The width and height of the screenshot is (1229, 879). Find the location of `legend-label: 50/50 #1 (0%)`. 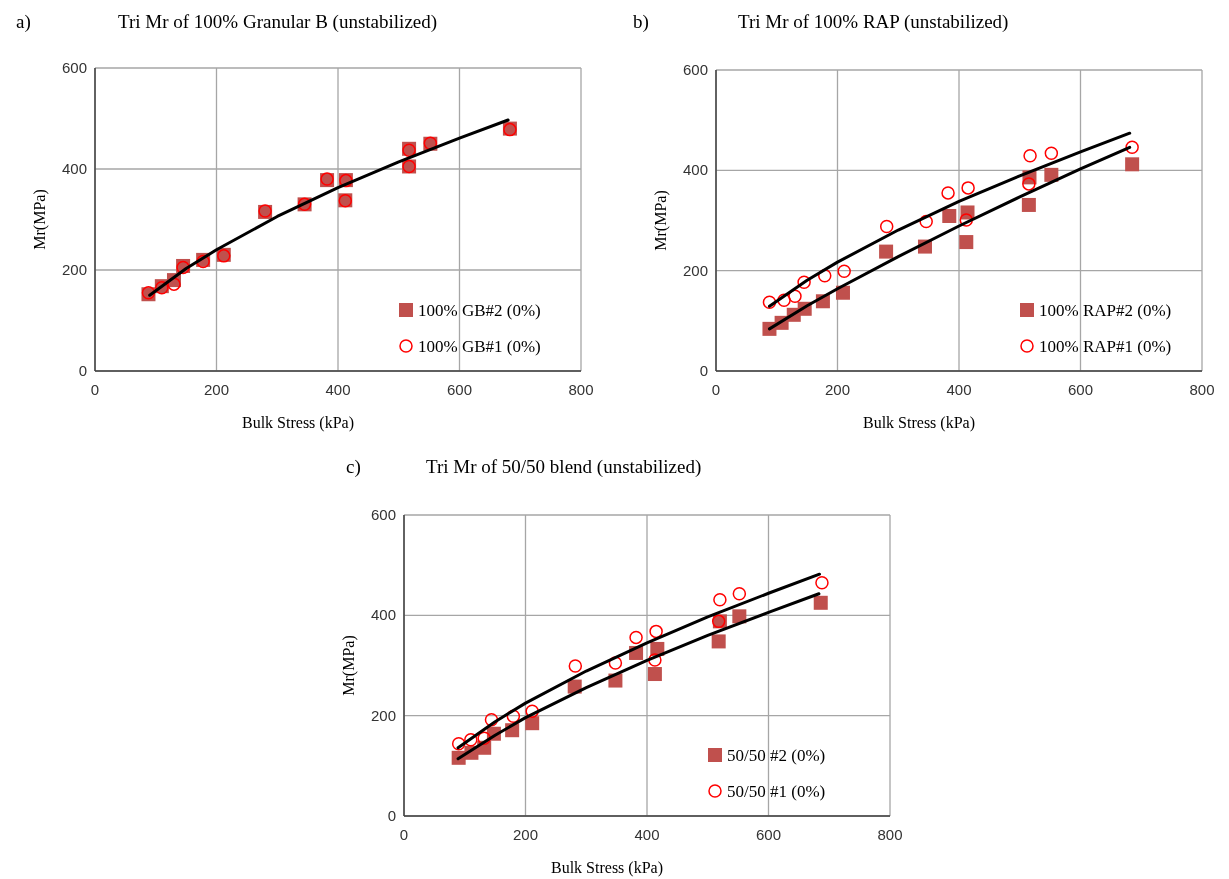

legend-label: 50/50 #1 (0%) is located at coordinates (776, 791).